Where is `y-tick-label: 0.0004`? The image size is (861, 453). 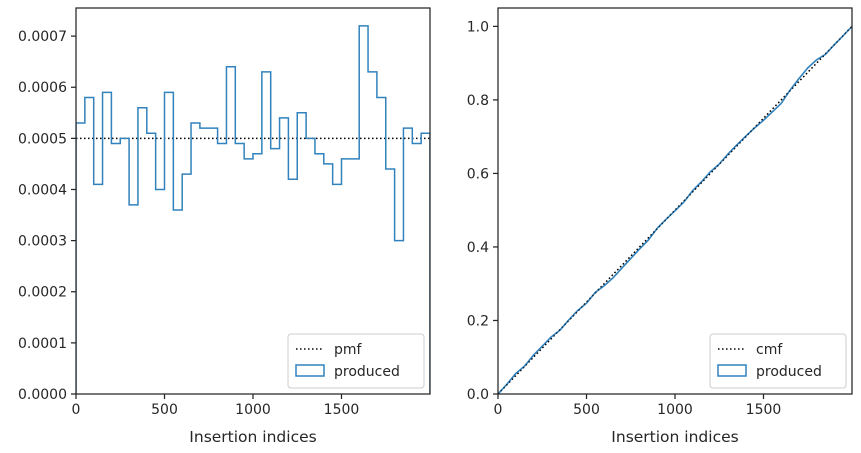
y-tick-label: 0.0004 is located at coordinates (42, 190).